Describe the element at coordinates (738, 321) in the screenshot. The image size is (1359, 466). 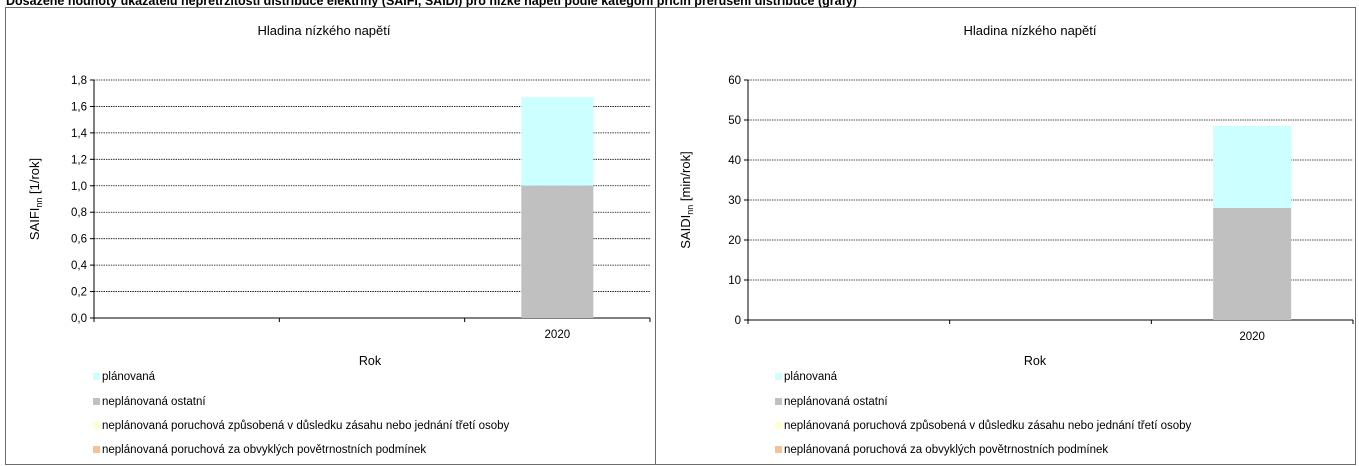
I see `saidi-y-tick-label: 0` at that location.